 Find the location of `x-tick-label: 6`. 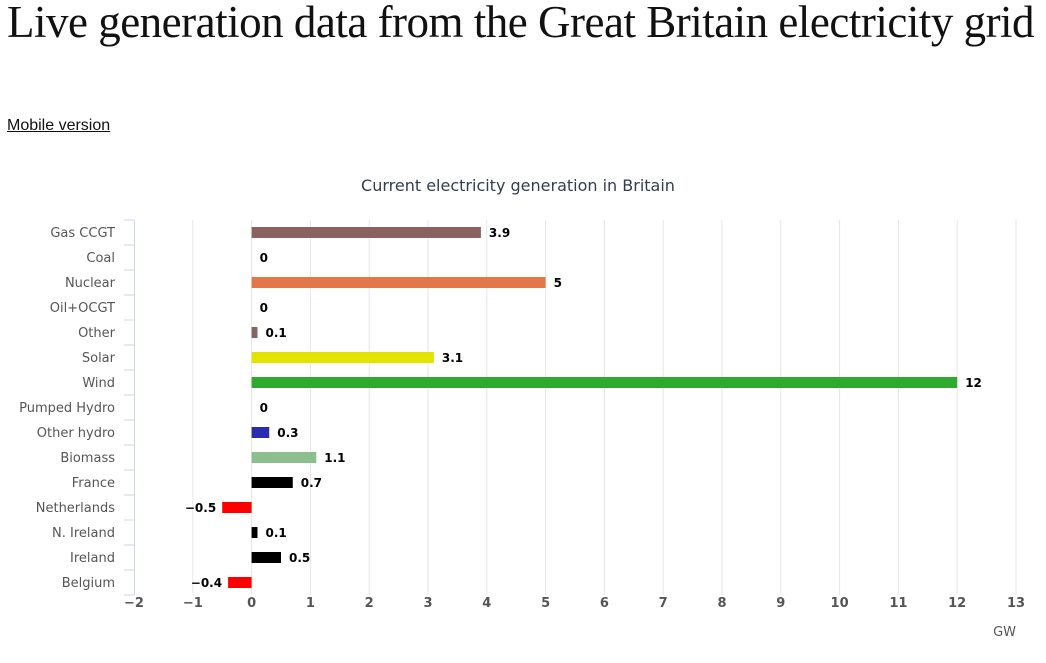

x-tick-label: 6 is located at coordinates (604, 603).